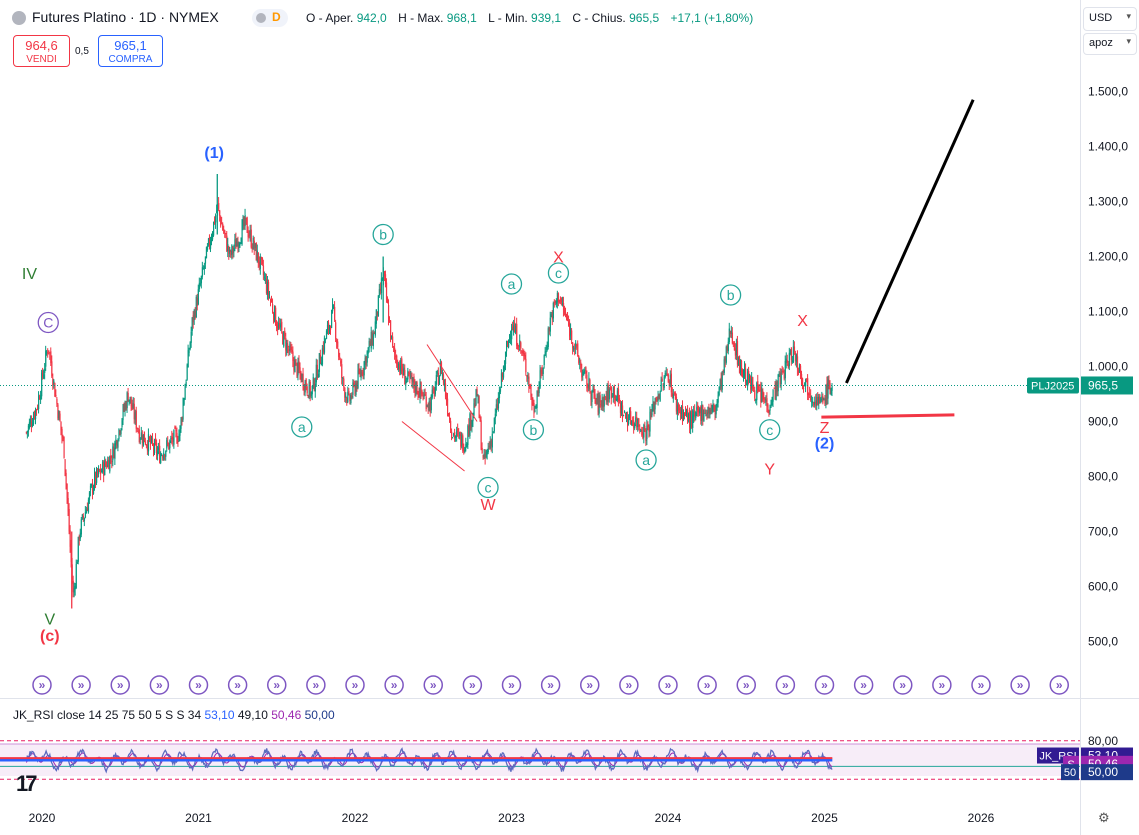 The height and width of the screenshot is (835, 1139). I want to click on price-tick-label: 700,0, so click(1103, 532).